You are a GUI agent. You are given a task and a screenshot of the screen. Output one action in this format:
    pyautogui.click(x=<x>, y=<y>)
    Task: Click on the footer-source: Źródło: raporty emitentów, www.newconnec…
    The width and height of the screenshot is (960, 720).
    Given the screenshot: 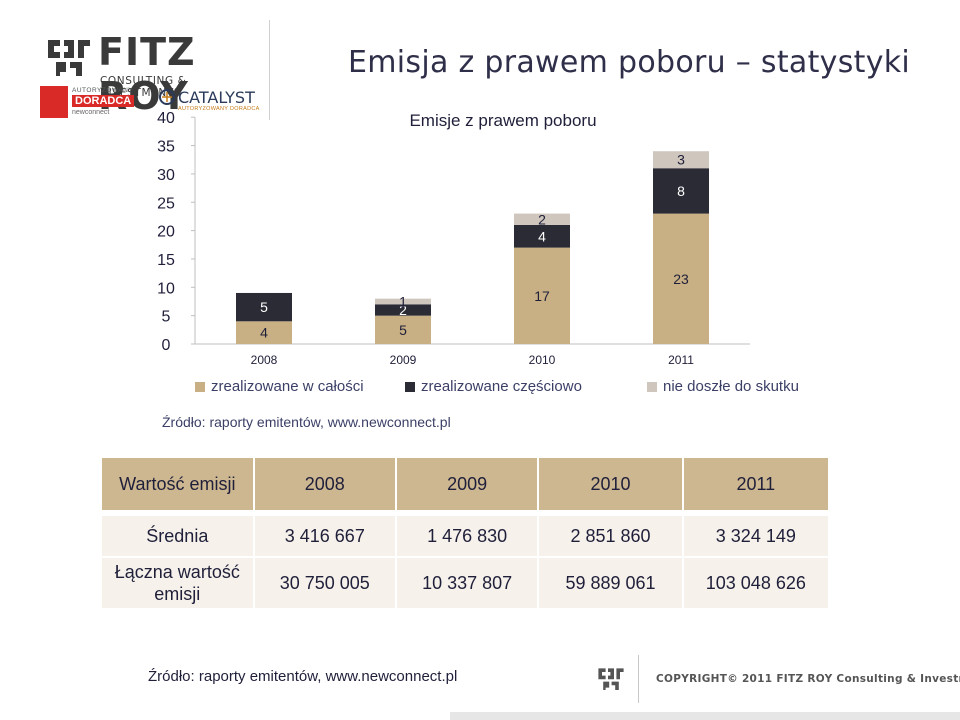 What is the action you would take?
    pyautogui.click(x=303, y=676)
    